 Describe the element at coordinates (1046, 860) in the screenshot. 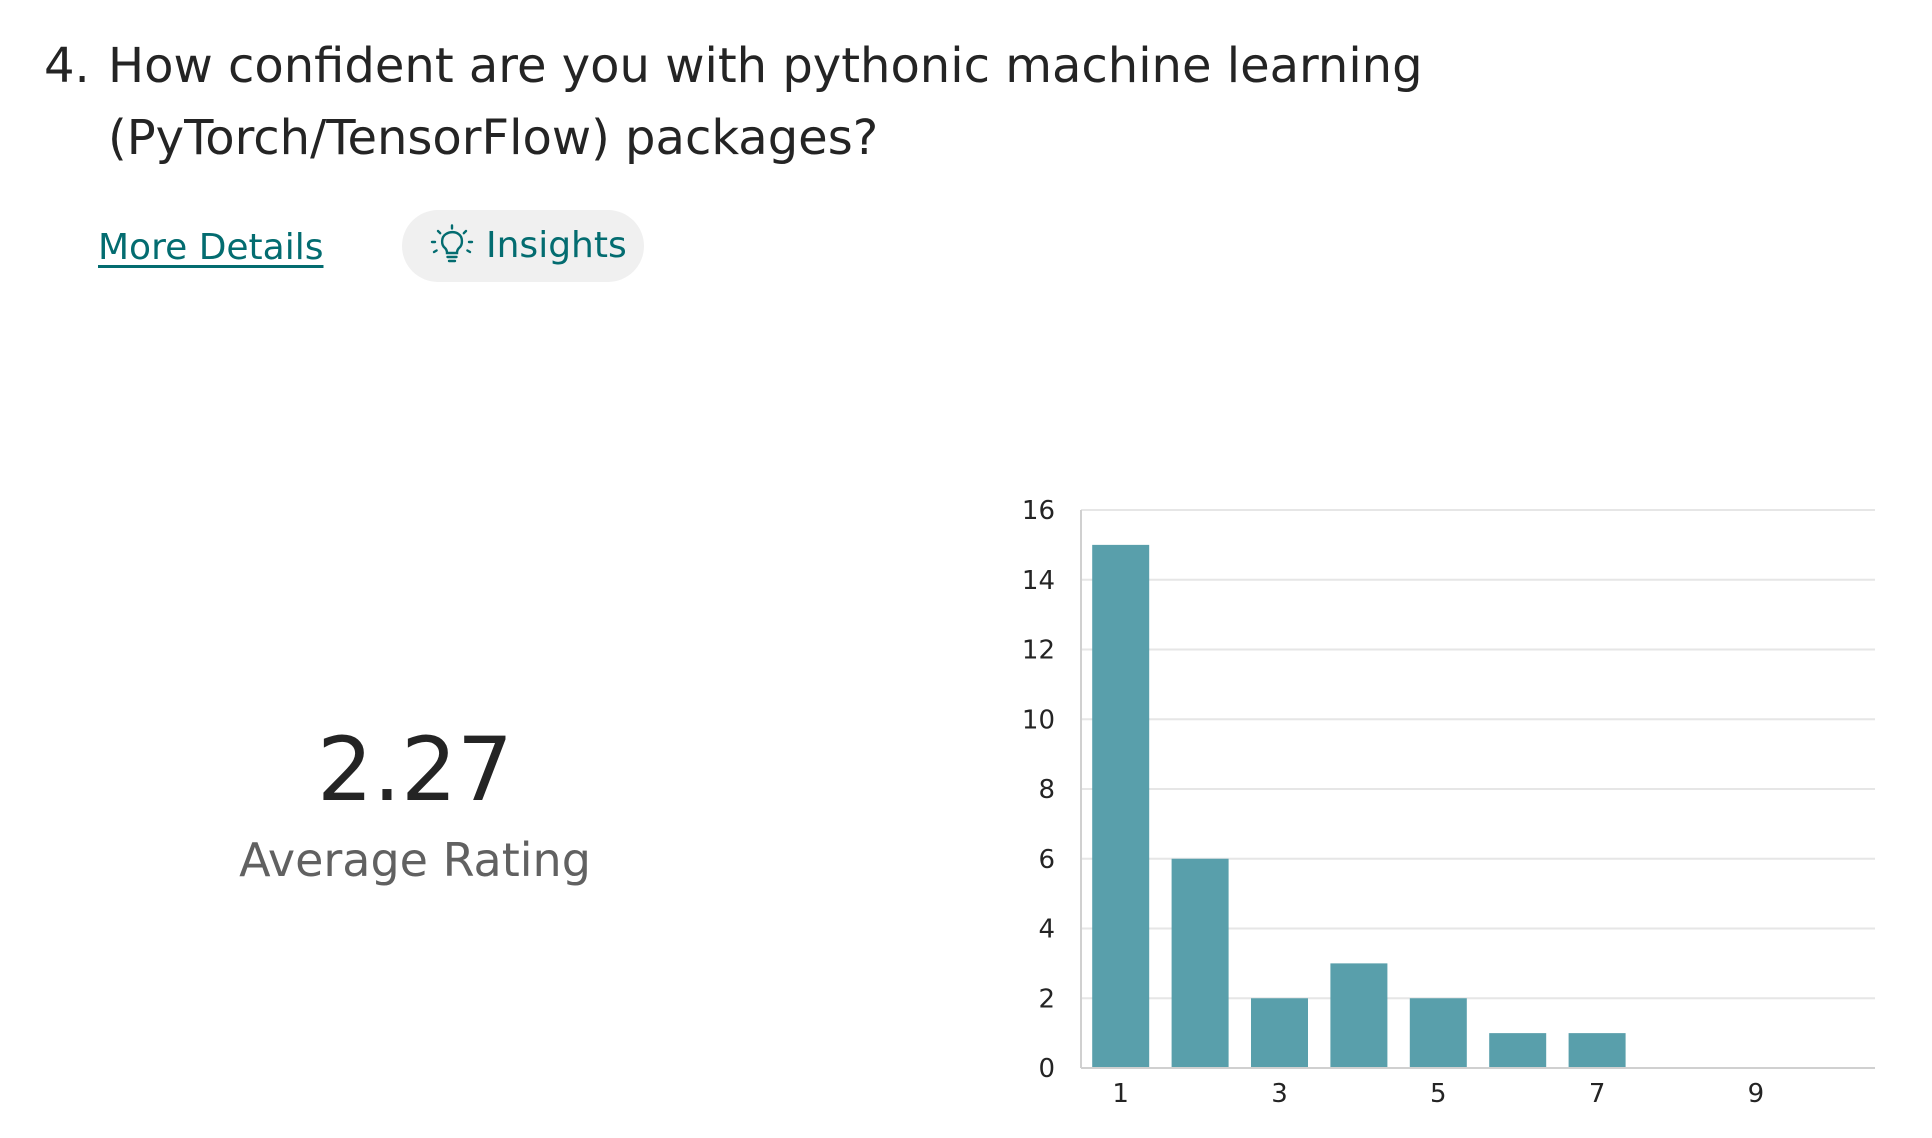

I see `y-tick-label: 6` at that location.